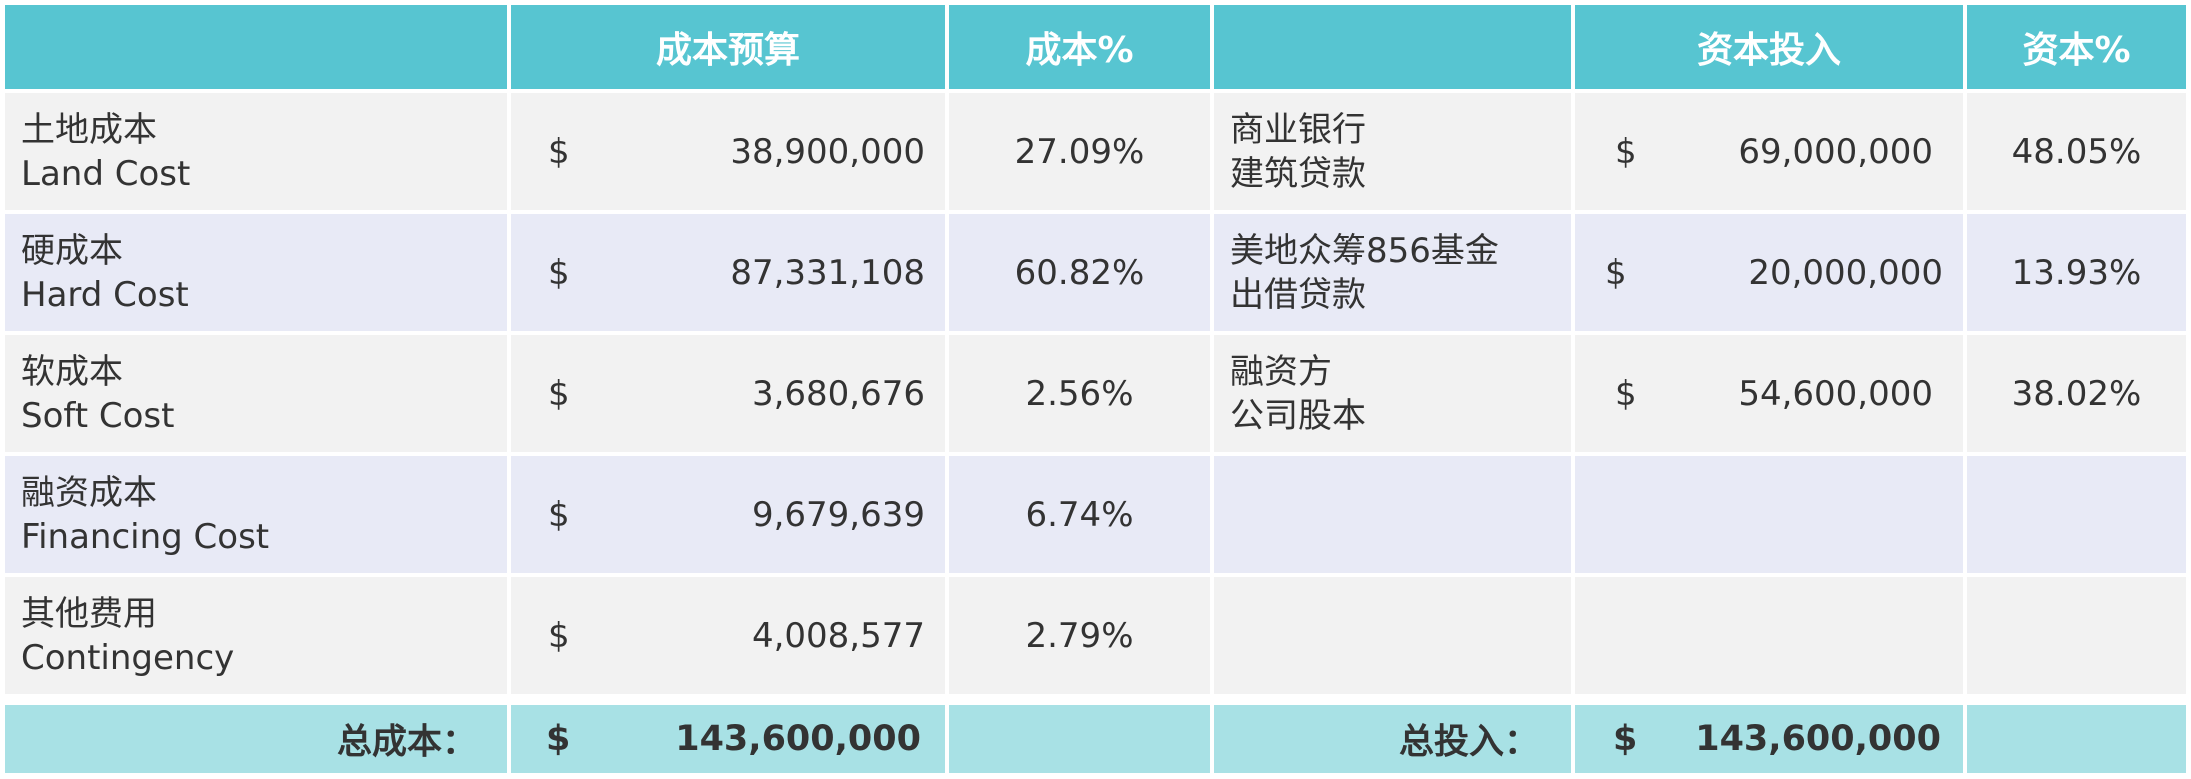 The image size is (2191, 779). I want to click on cost-label-cell: 融资成本 Financing Cost, so click(256, 514).